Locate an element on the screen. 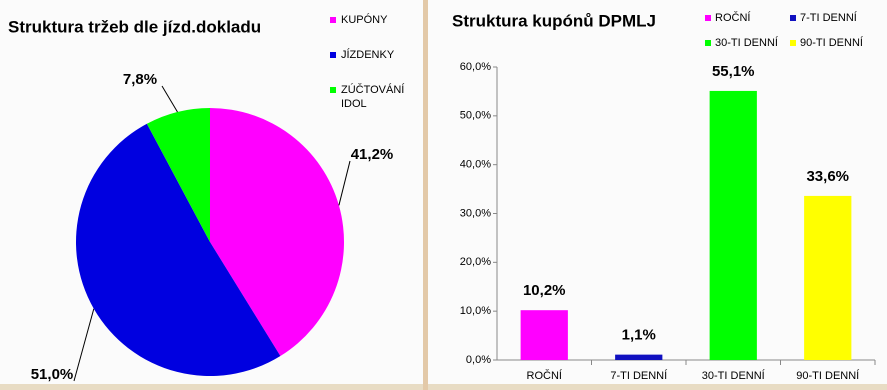 The height and width of the screenshot is (390, 887). value-label: 1,1% is located at coordinates (639, 335).